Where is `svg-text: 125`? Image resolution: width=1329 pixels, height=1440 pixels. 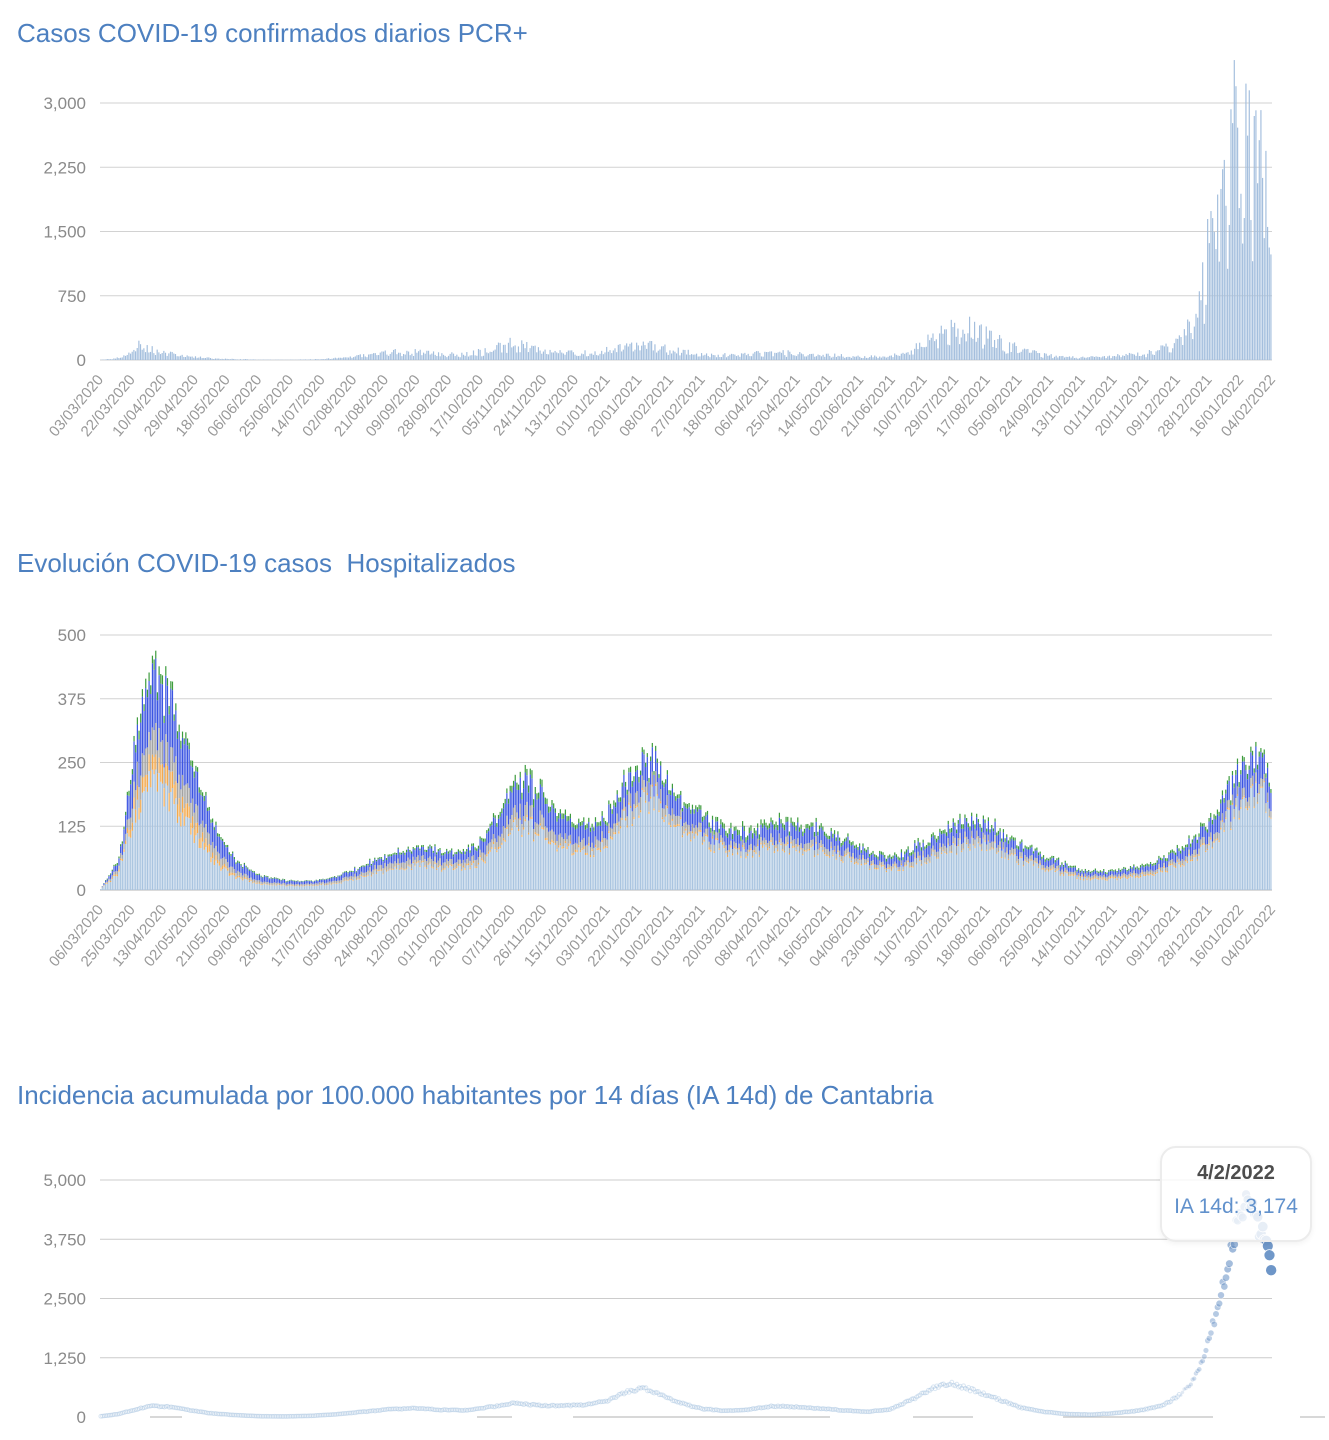 svg-text: 125 is located at coordinates (72, 826).